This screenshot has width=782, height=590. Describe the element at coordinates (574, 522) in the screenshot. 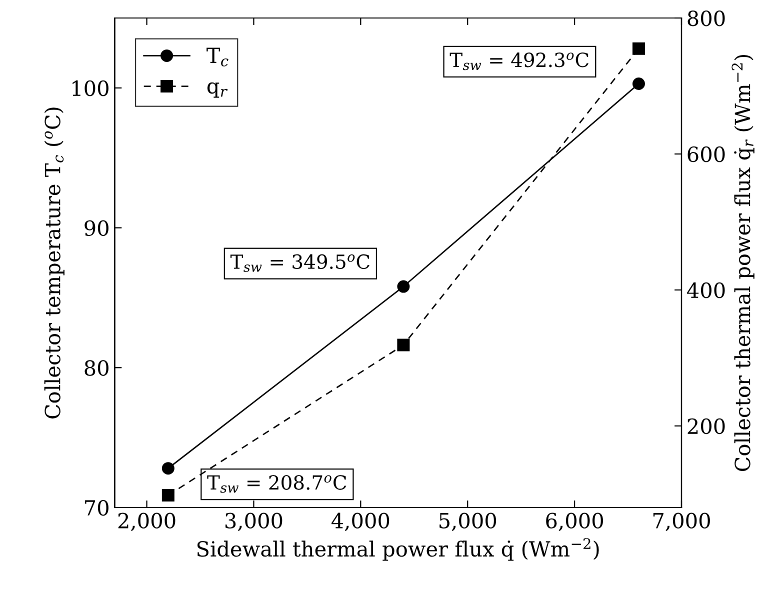

I see `x-tick-label: 6,000` at that location.